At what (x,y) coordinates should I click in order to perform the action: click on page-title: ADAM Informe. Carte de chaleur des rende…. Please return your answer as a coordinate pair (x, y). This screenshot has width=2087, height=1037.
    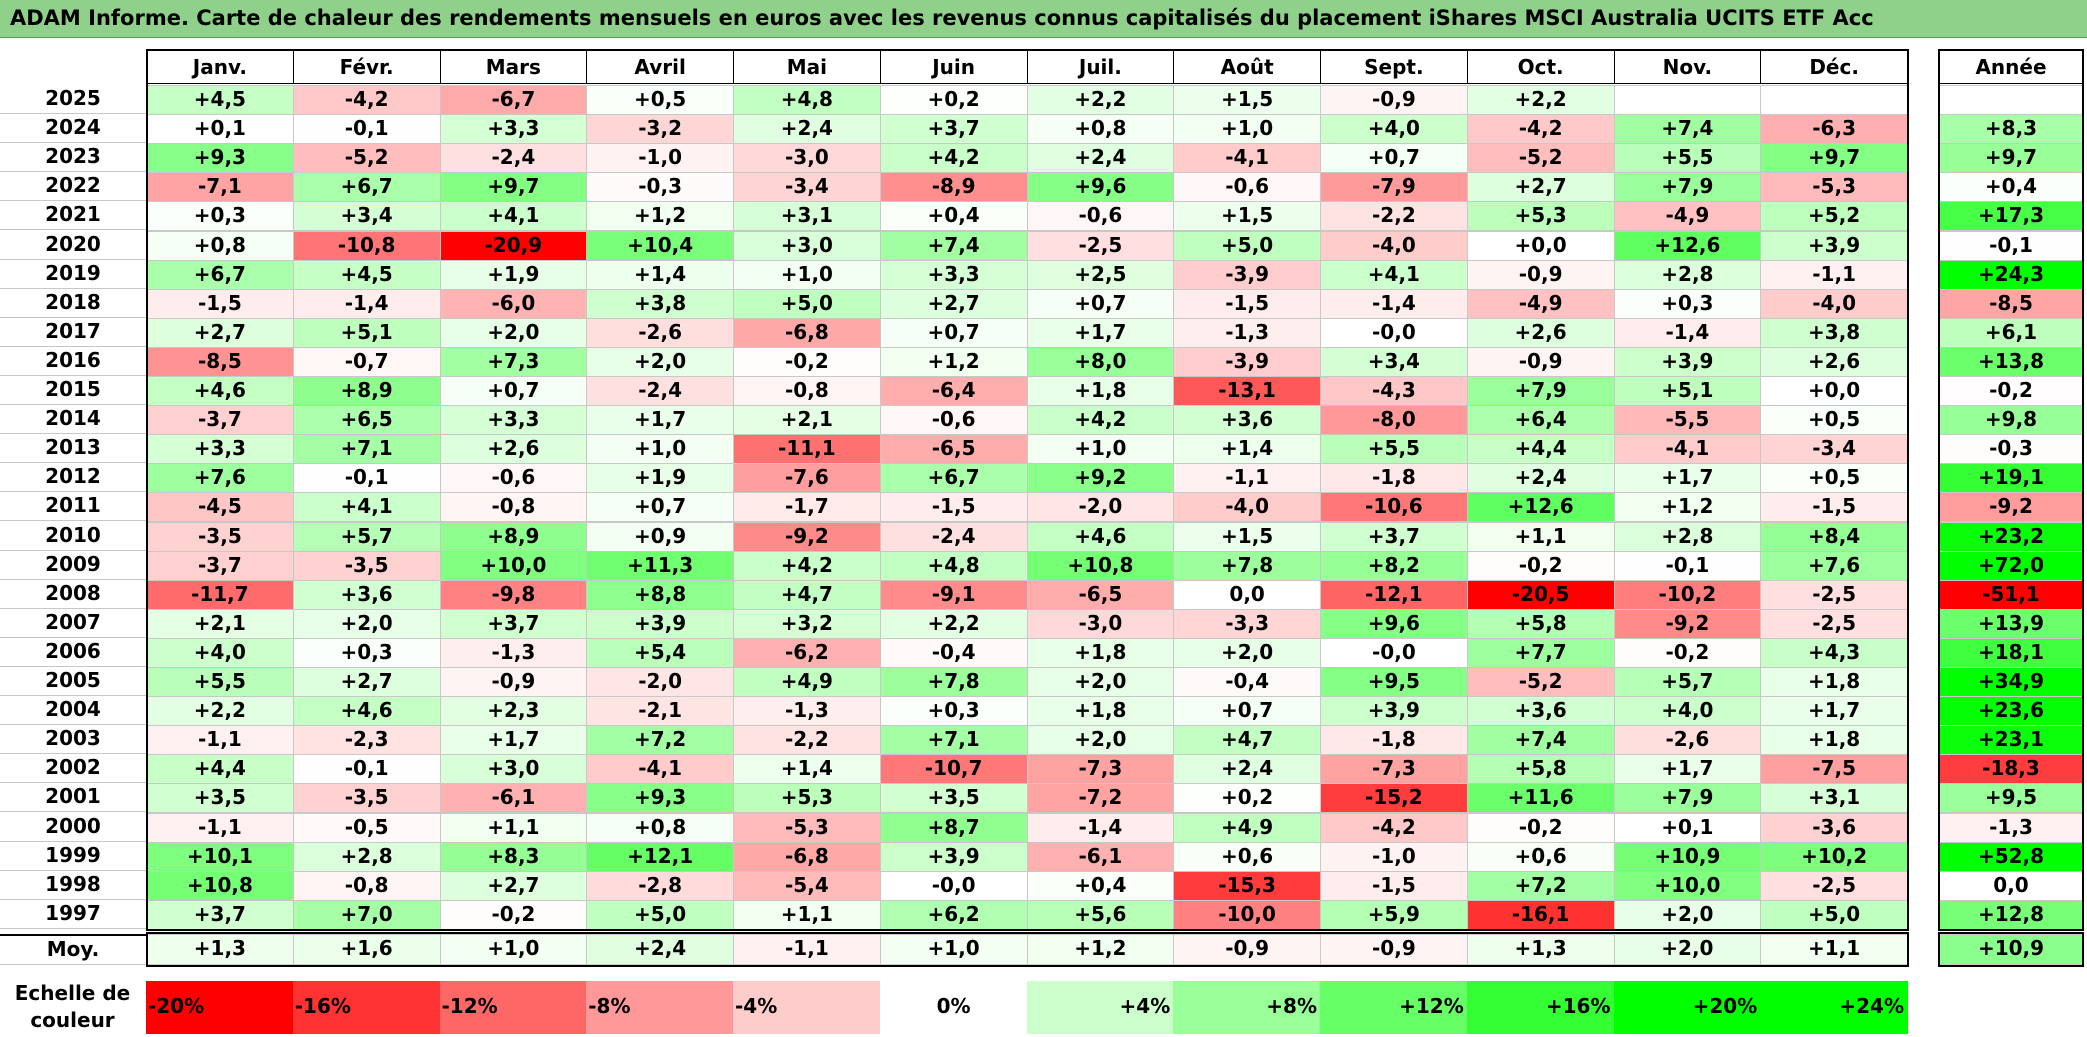
    Looking at the image, I should click on (942, 18).